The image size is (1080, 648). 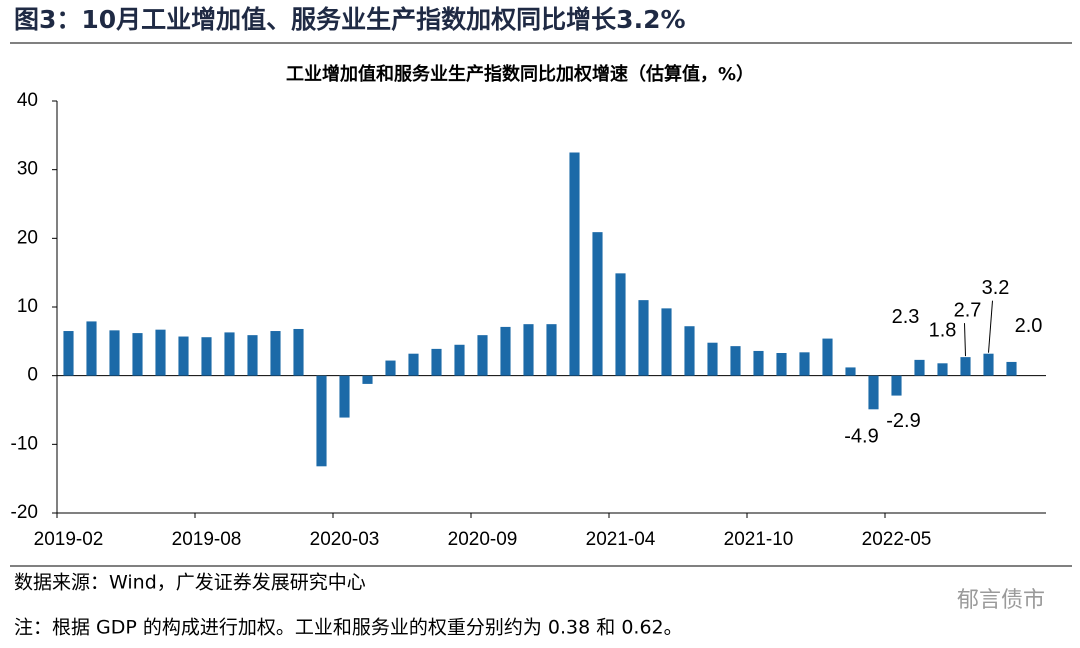 What do you see at coordinates (190, 583) in the screenshot?
I see `source: 数据来源：Wind，广发证券发展研究中心` at bounding box center [190, 583].